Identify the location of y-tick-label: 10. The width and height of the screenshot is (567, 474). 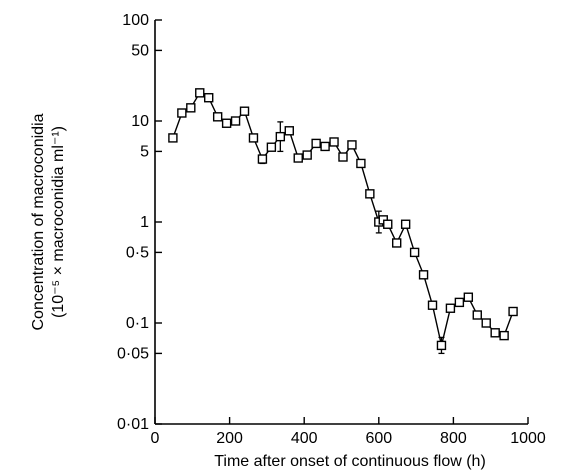
(140, 121).